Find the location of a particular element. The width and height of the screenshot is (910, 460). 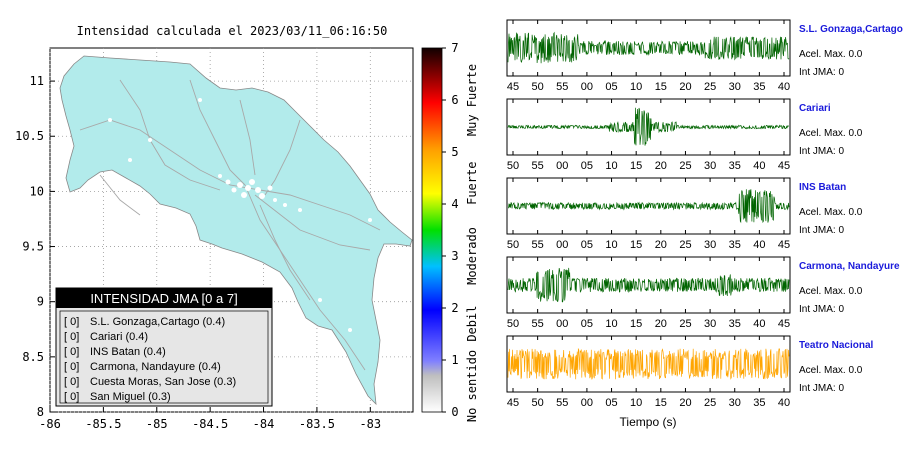

map-y-tick: 9.5 is located at coordinates (33, 247).